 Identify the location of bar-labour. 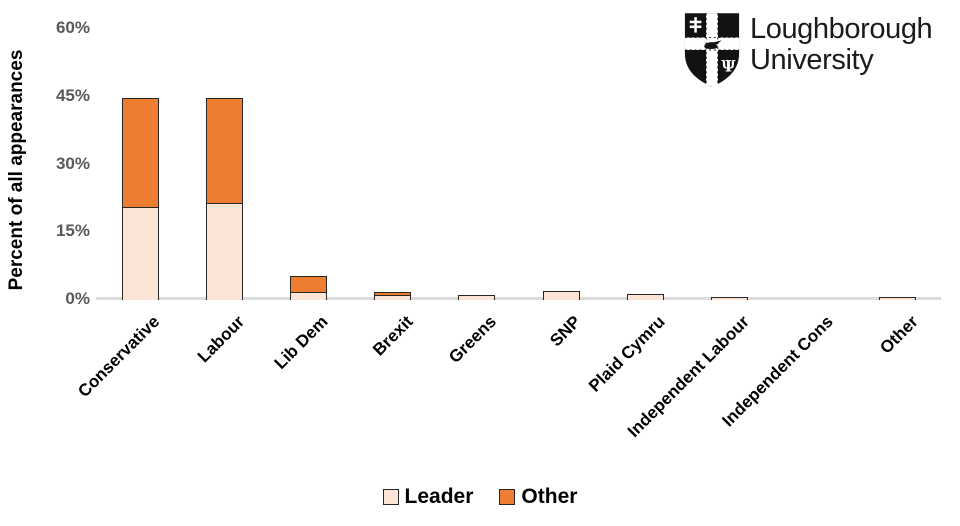
(224, 199).